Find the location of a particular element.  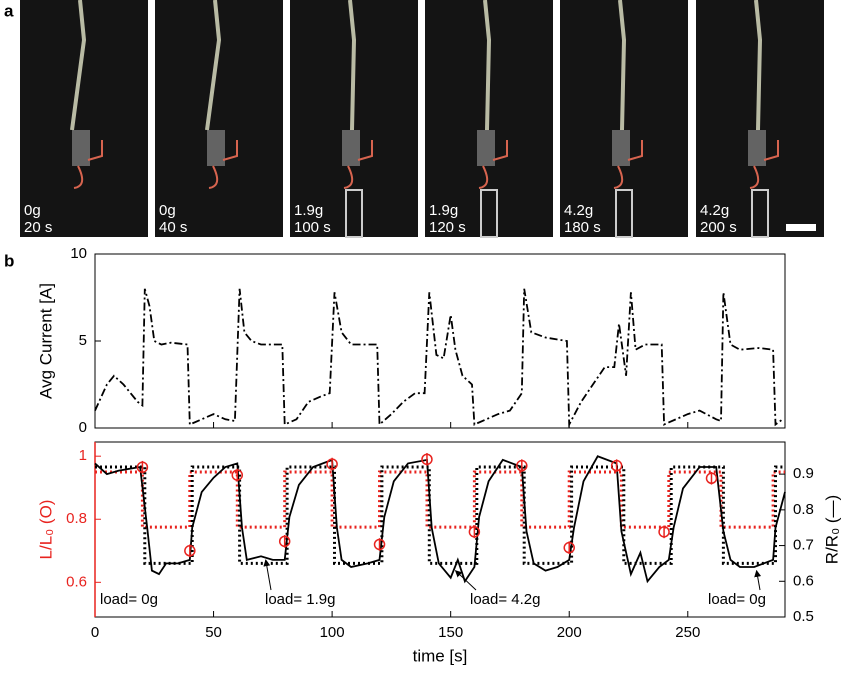

y2-tick-label: 0.6 is located at coordinates (803, 580).